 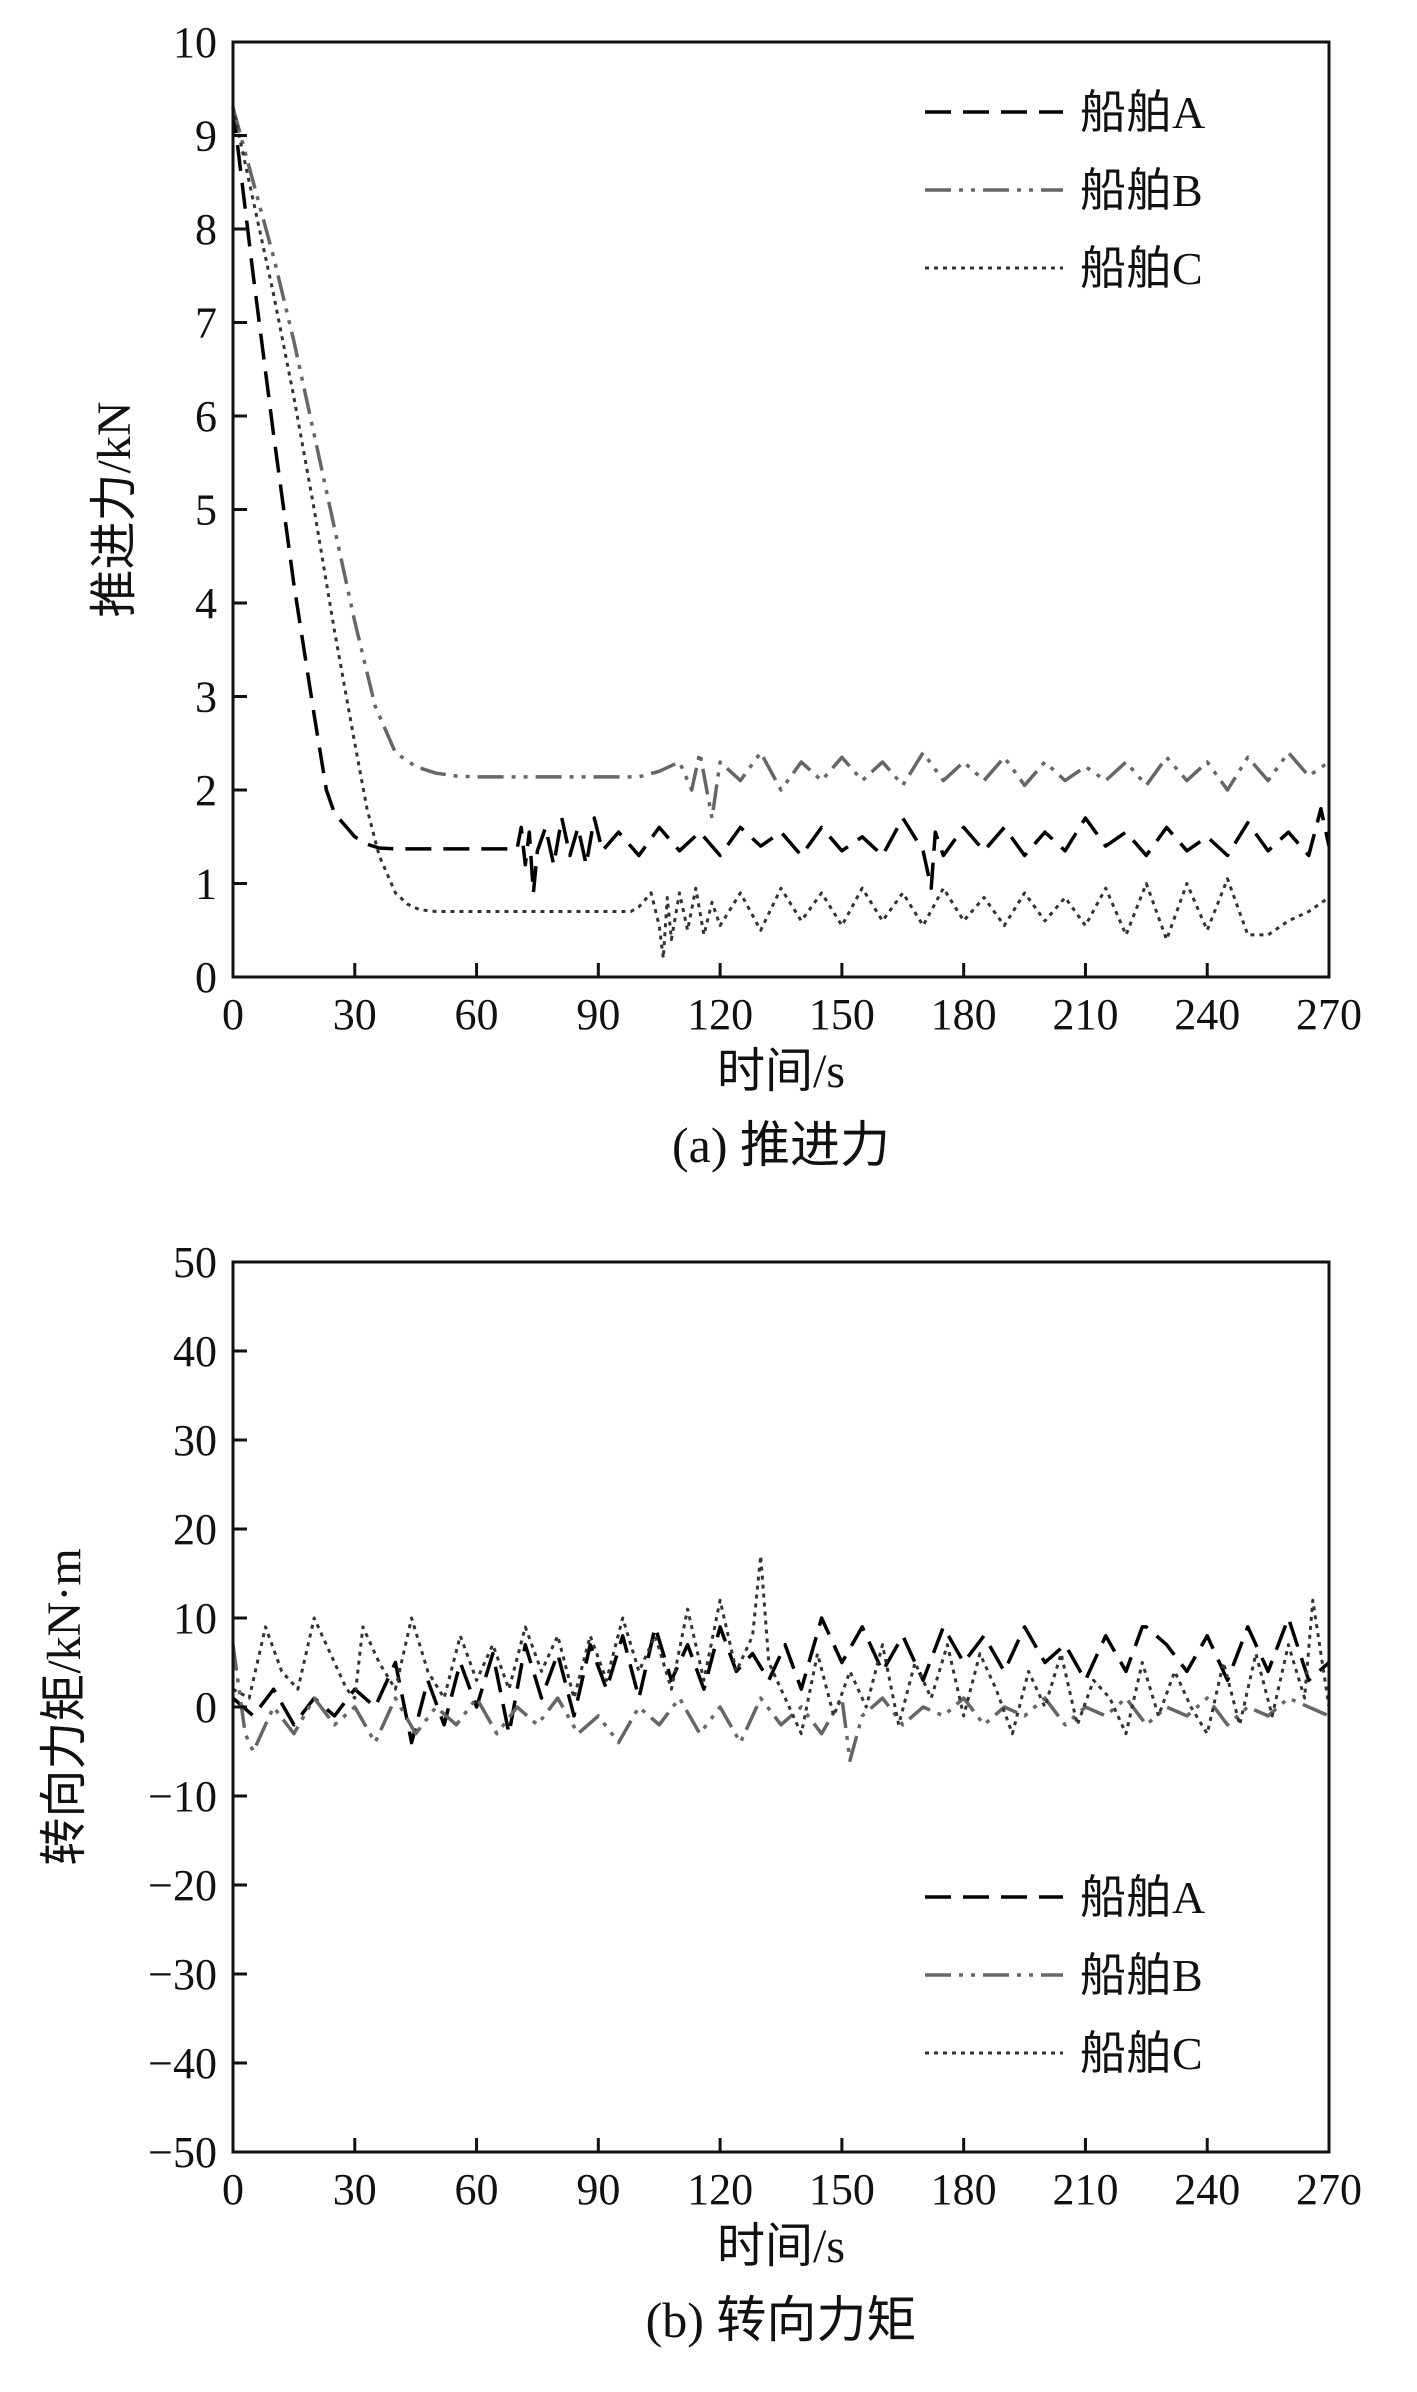 What do you see at coordinates (781, 1145) in the screenshot?
I see `panel-caption: (a) 推进力` at bounding box center [781, 1145].